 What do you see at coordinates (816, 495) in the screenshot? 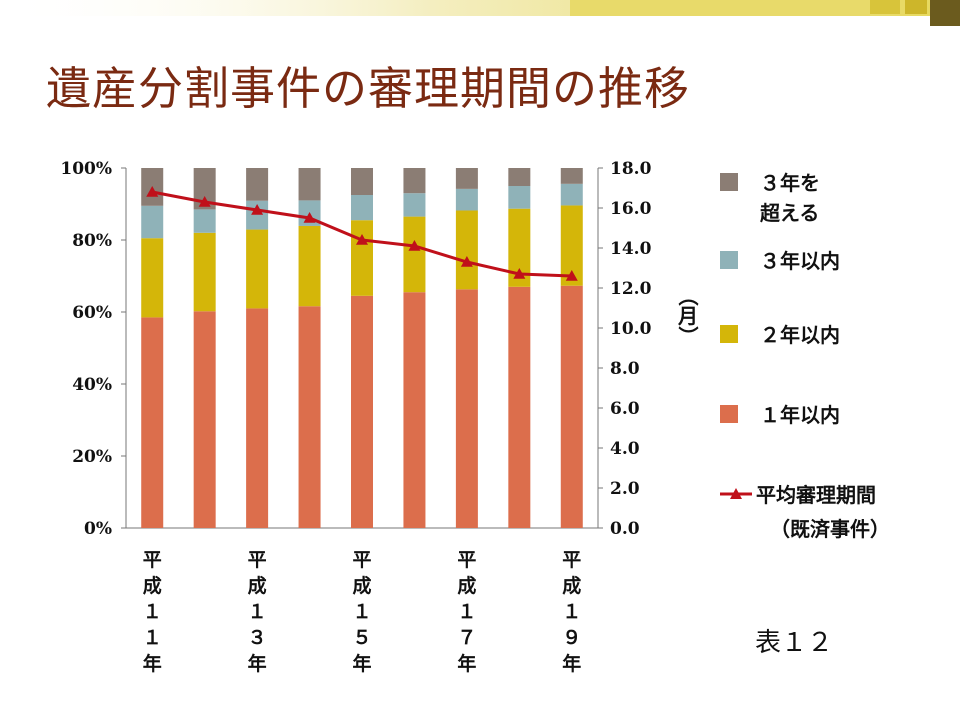
I see `legend-label: 平均審理期間` at bounding box center [816, 495].